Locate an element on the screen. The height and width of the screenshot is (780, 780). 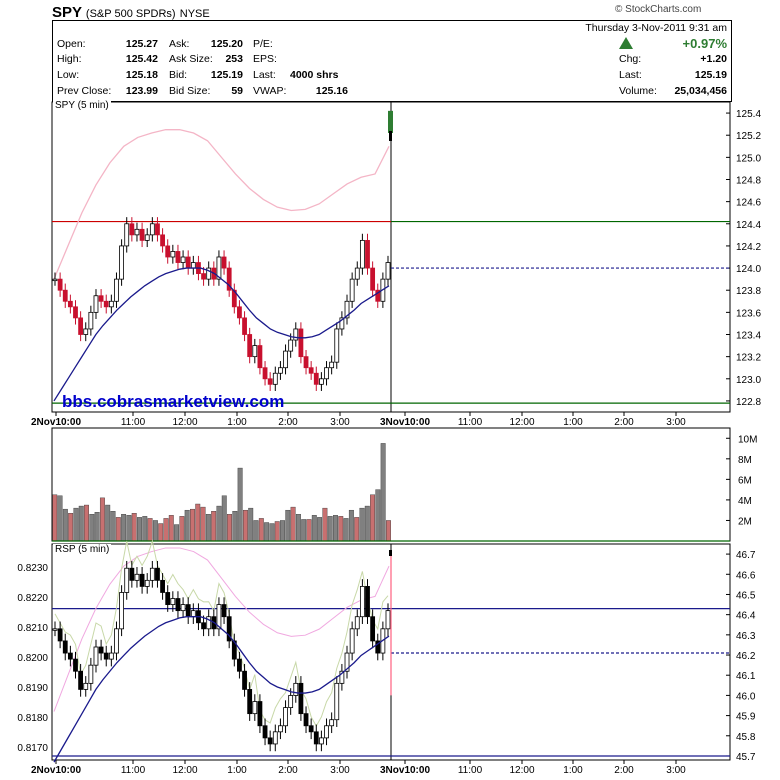
symbol: SPY is located at coordinates (67, 12).